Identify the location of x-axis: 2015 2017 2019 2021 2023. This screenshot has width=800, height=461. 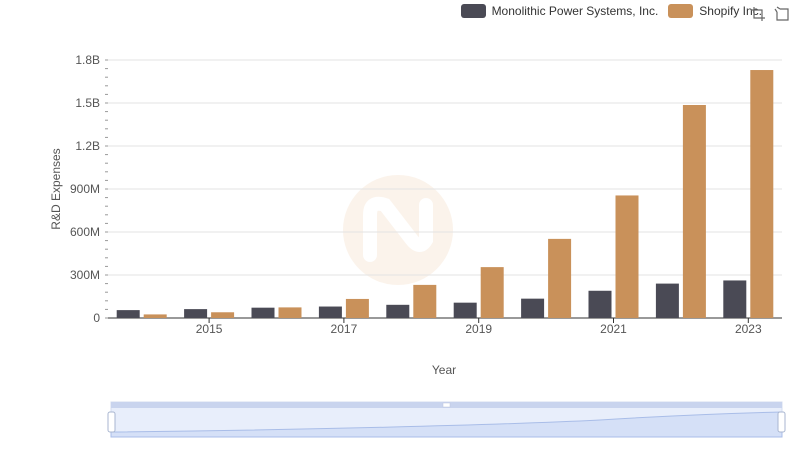
(445, 326).